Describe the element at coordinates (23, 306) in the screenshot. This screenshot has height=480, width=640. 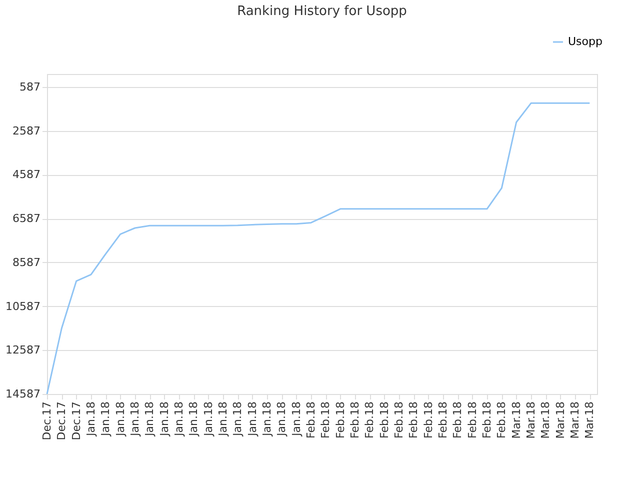
I see `y-tick-label: 10587` at that location.